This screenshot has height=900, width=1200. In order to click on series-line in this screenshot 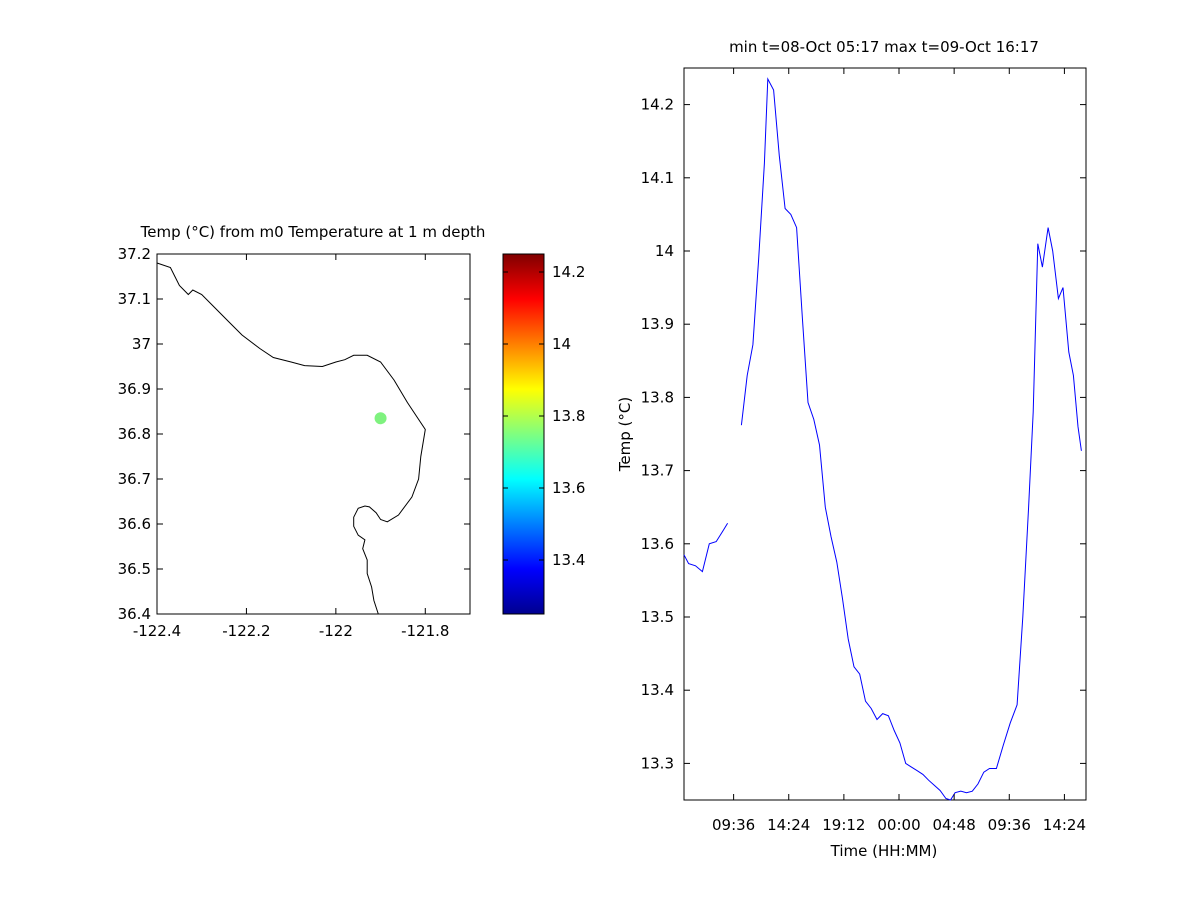, I will do `click(706, 548)`.